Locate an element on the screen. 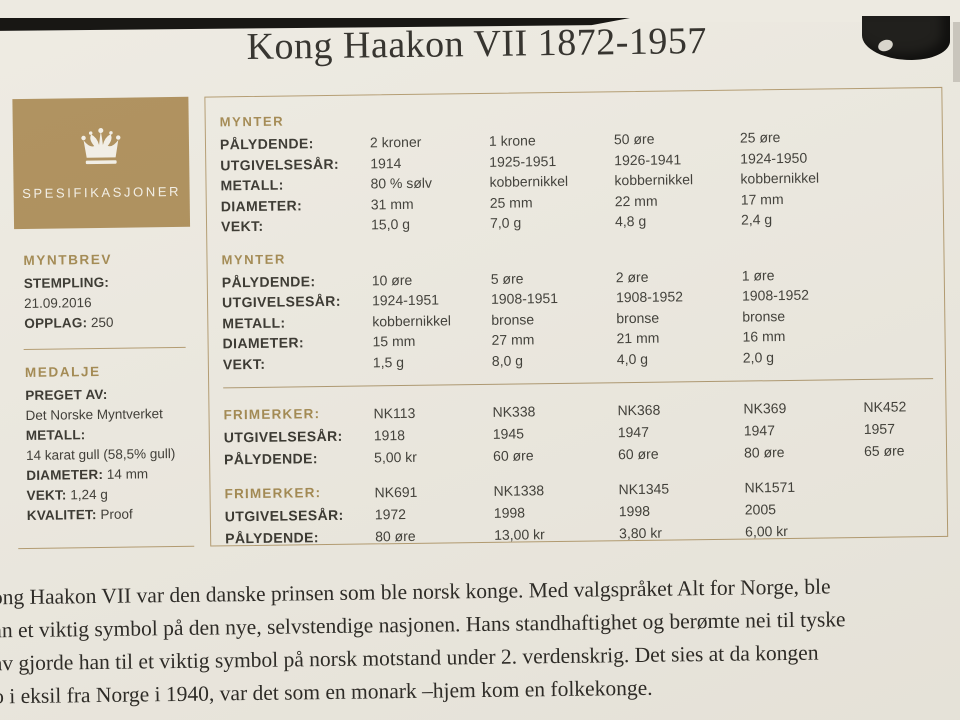  cell-value: 27 mm is located at coordinates (513, 339).